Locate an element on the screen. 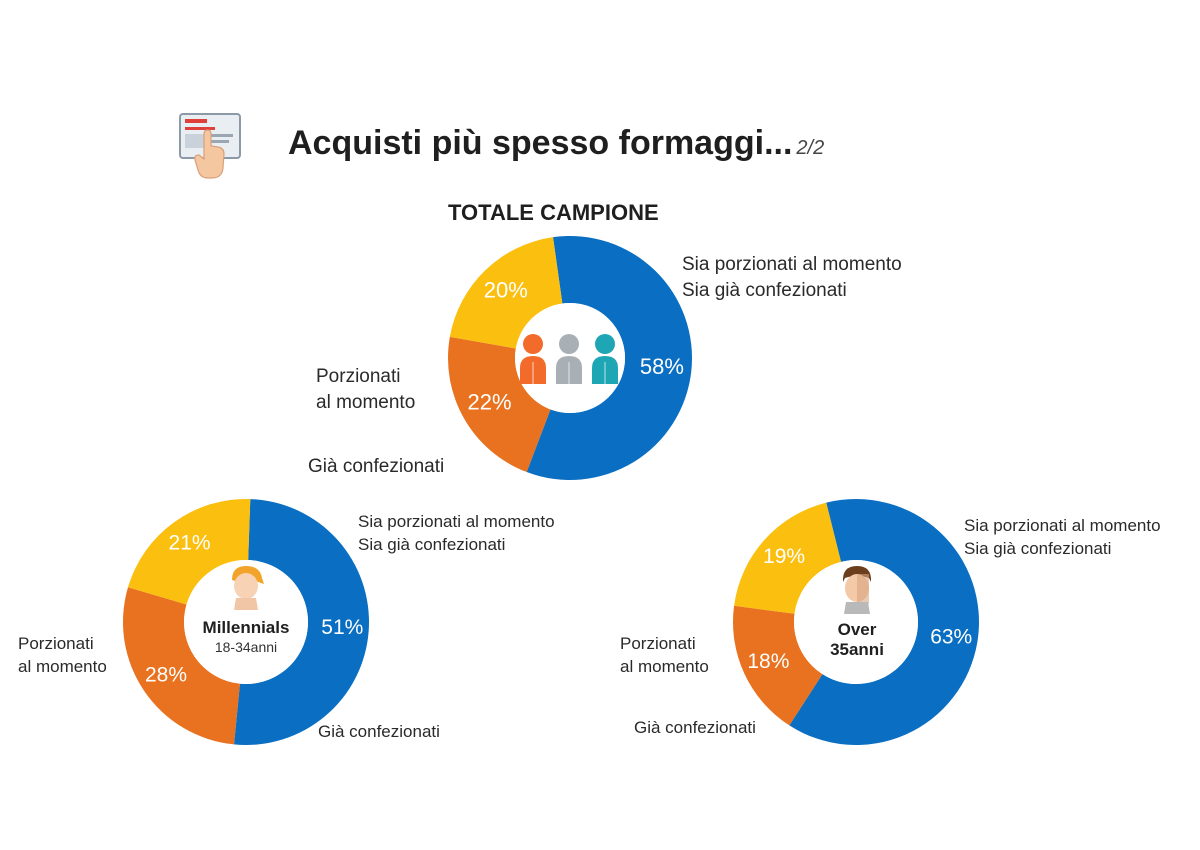 The image size is (1200, 850). label-over-packaged: Già confezionati is located at coordinates (695, 727).